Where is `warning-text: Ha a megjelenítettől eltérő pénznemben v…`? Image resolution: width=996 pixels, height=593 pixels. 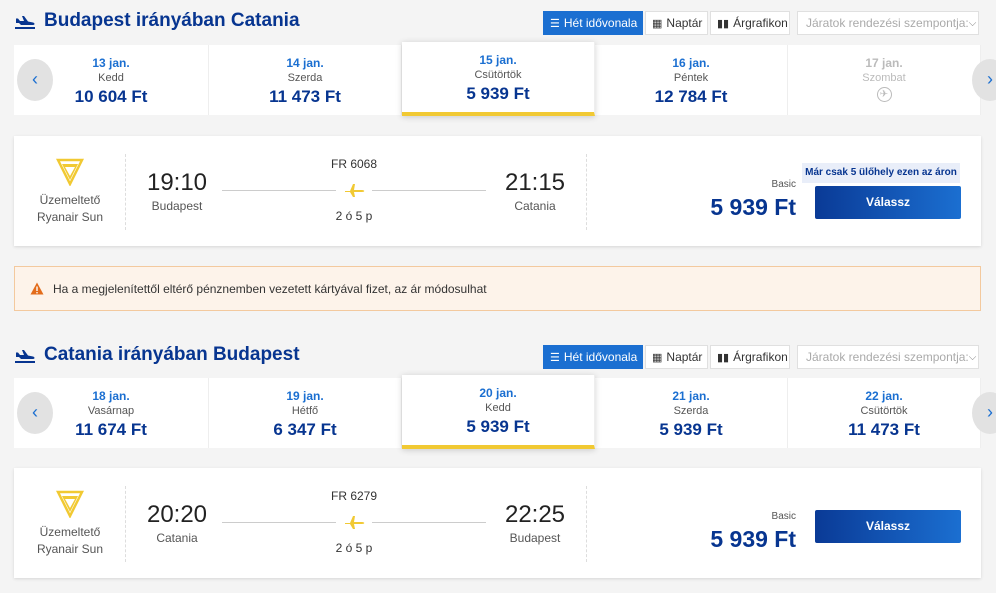
warning-text: Ha a megjelenítettől eltérő pénznemben v… is located at coordinates (270, 289).